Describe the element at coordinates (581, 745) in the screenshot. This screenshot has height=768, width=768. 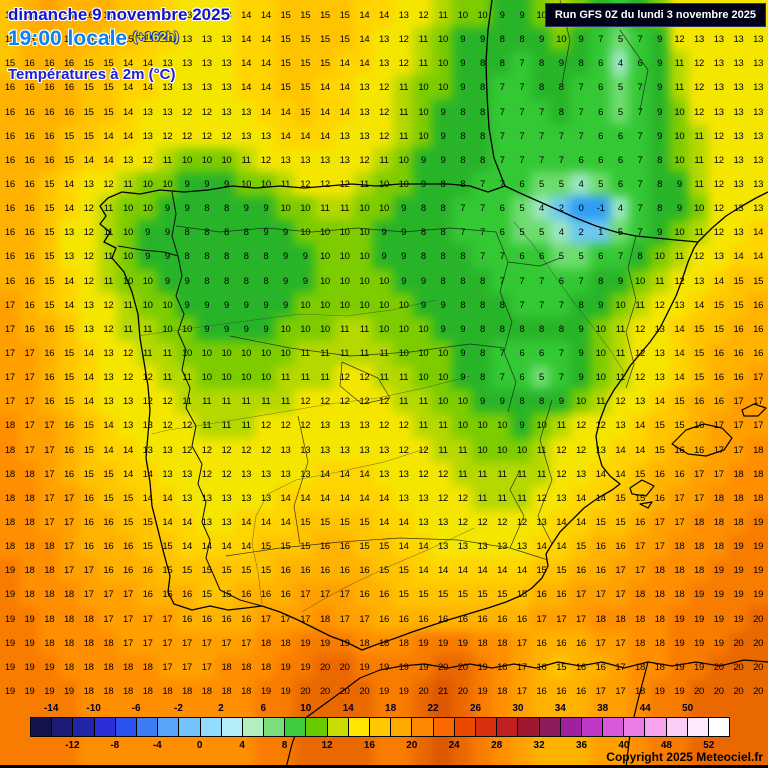
I see `legend-tick-label: 36` at that location.